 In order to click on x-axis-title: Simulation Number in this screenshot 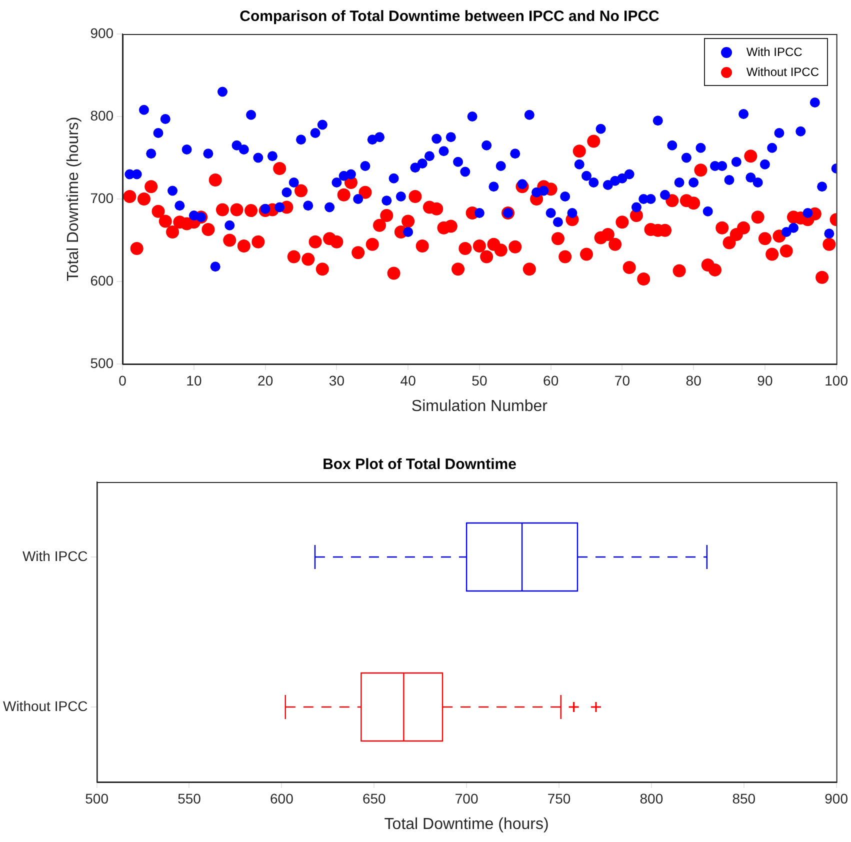, I will do `click(479, 406)`.